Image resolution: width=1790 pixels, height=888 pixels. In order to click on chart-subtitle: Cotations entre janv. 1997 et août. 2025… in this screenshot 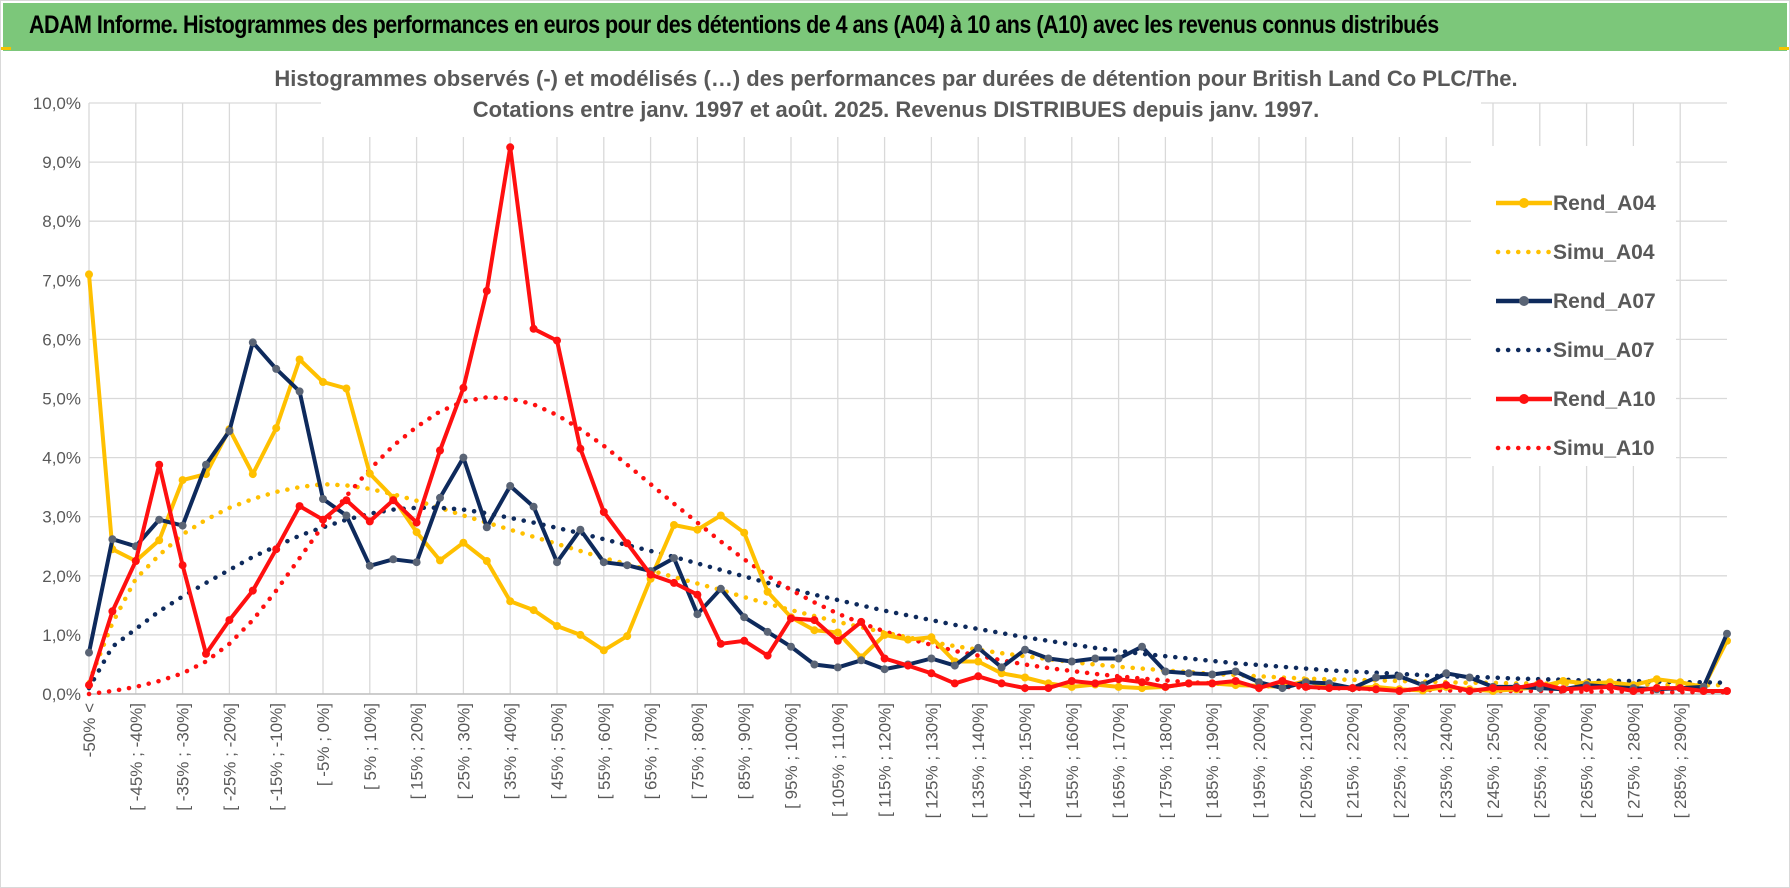, I will do `click(896, 109)`.